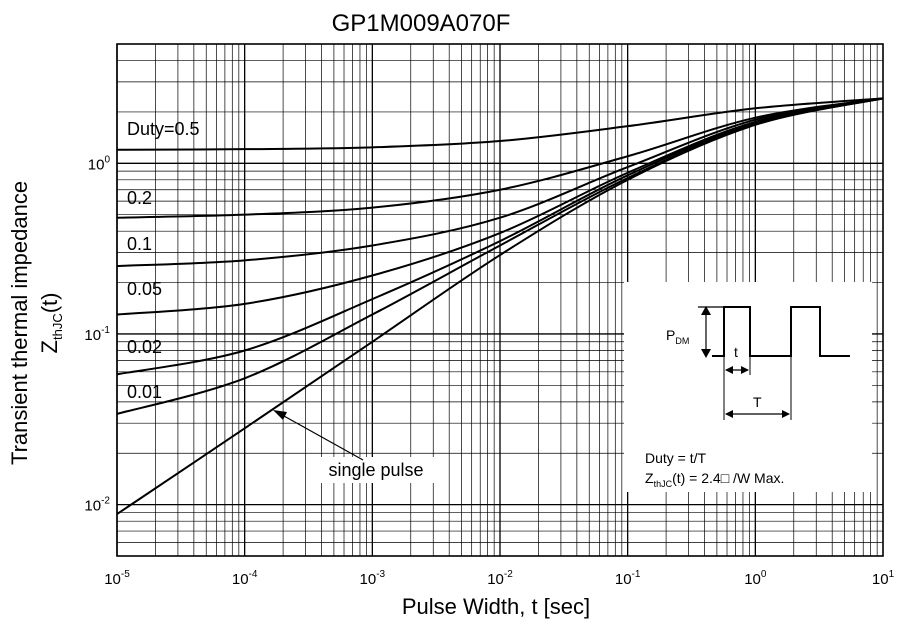  Describe the element at coordinates (421, 23) in the screenshot. I see `chart-title: GP1M009A070F` at that location.